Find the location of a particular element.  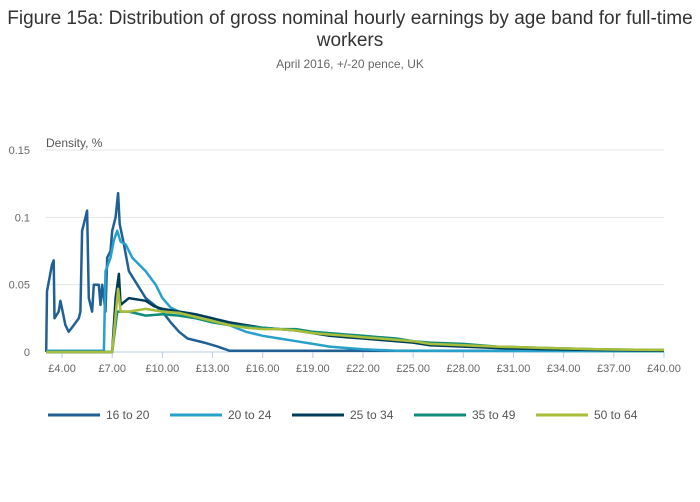

x-tick-label: £4.00 is located at coordinates (62, 369).